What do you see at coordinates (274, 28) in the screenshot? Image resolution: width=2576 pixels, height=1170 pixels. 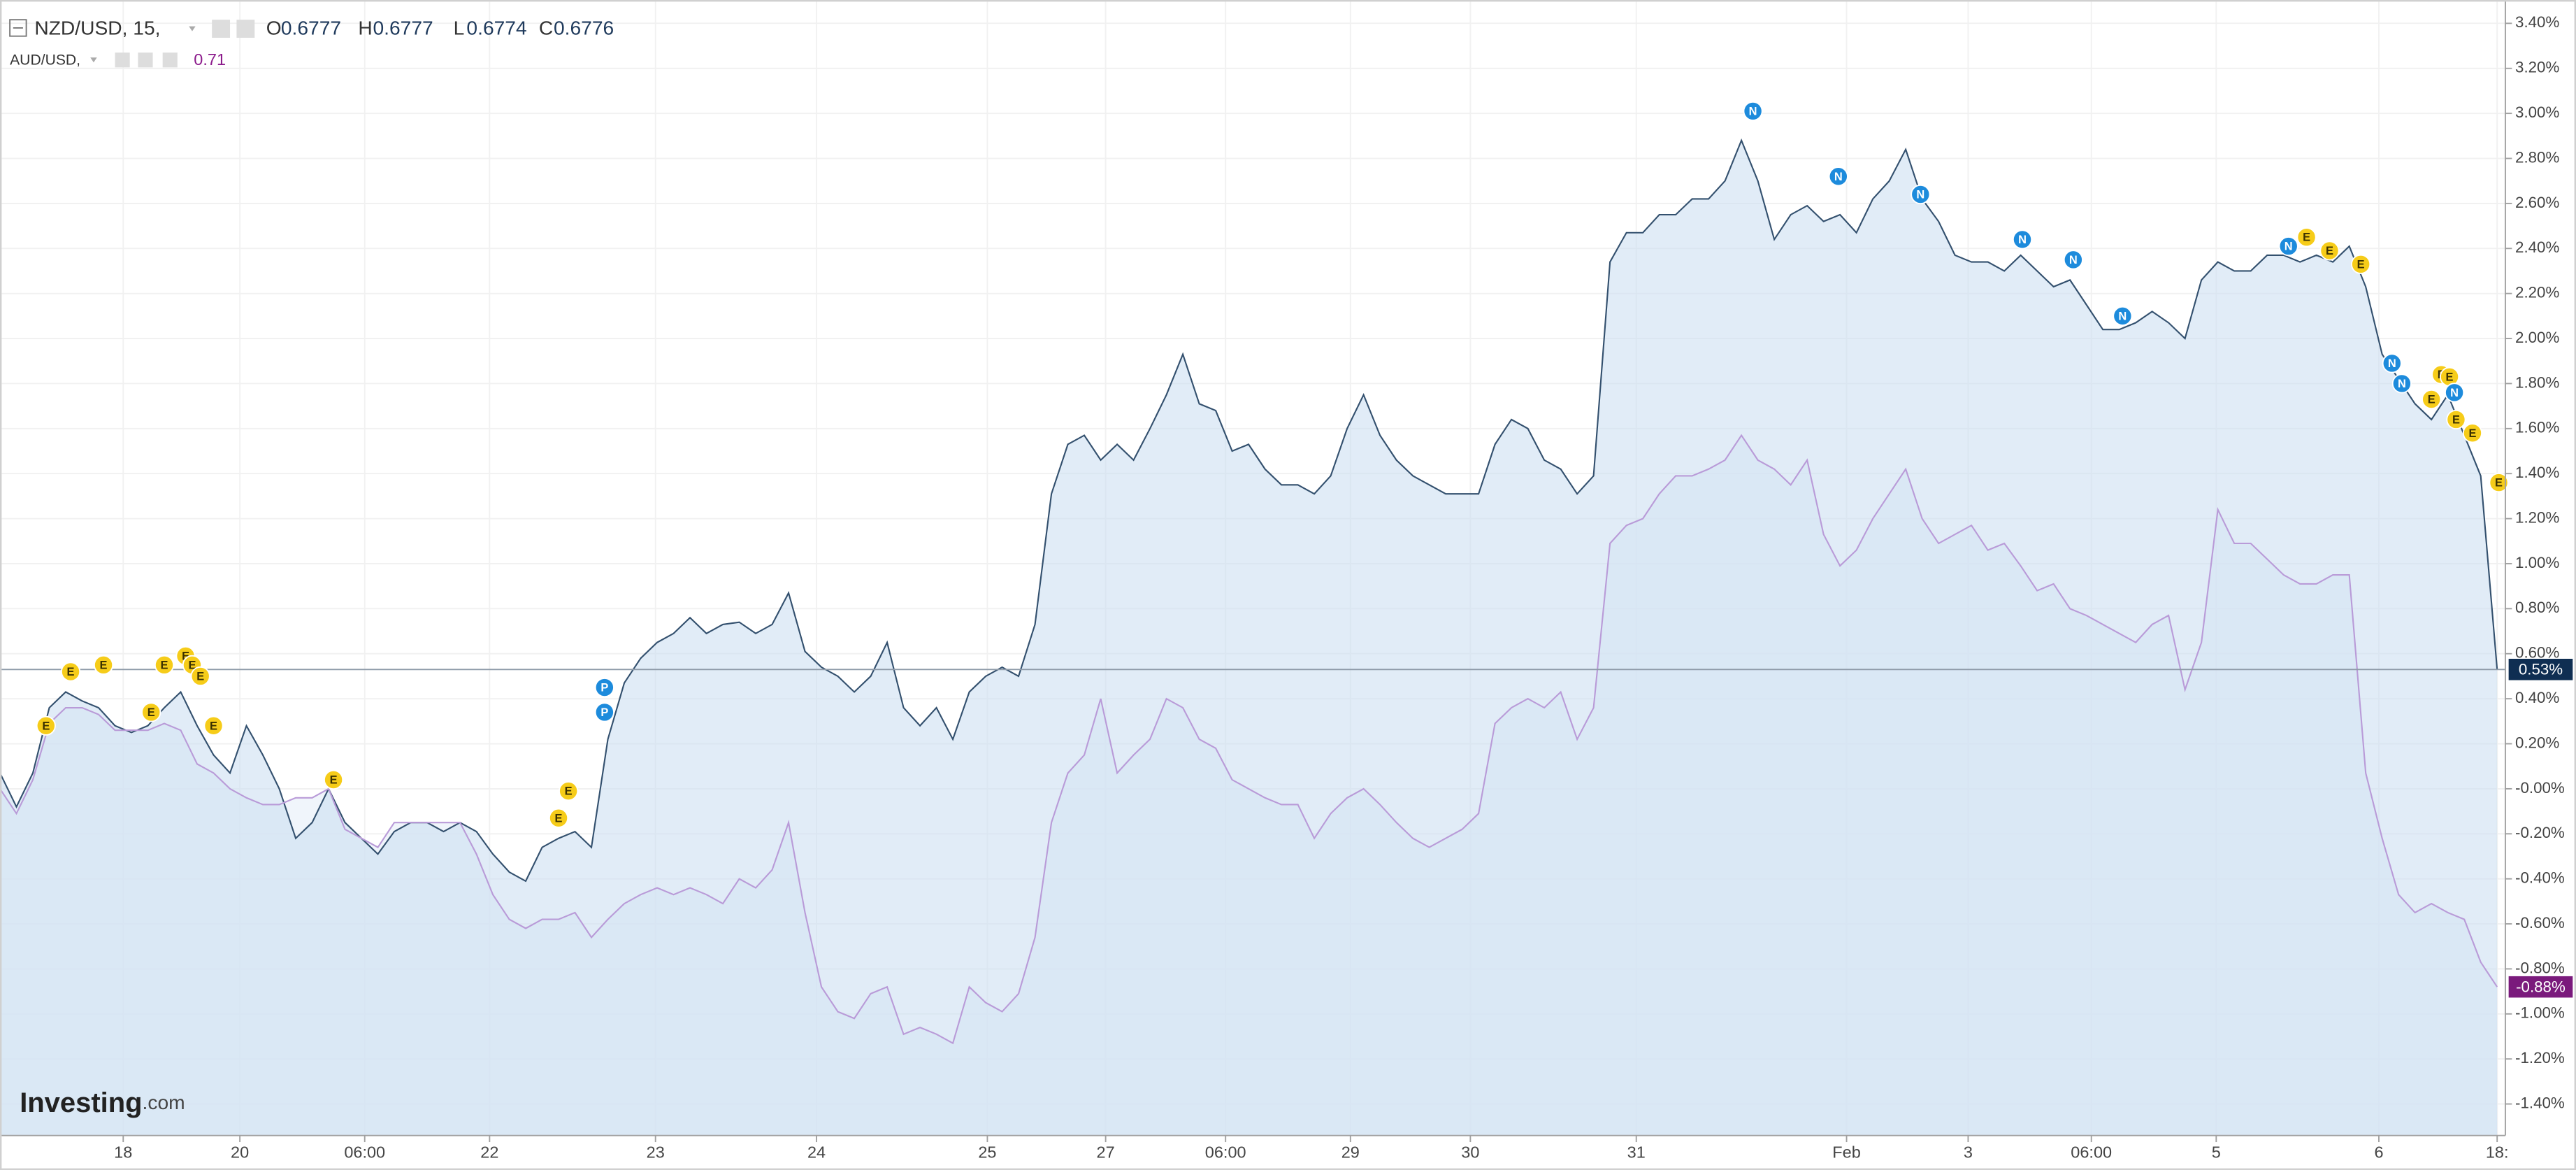 I see `ohlc-key: O` at bounding box center [274, 28].